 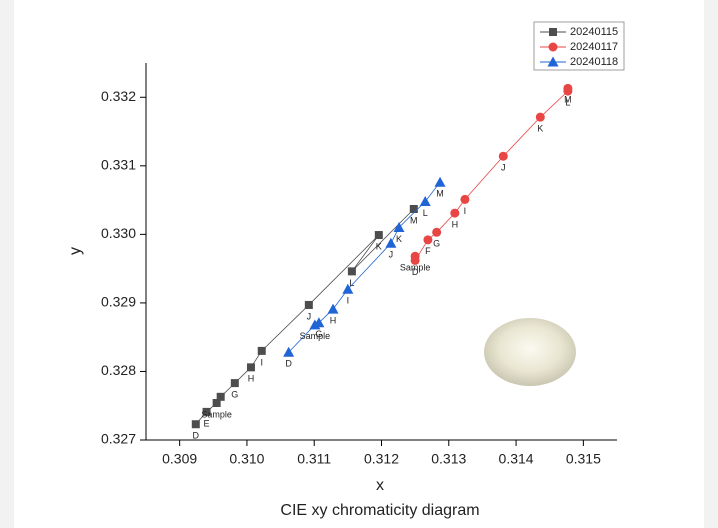 What do you see at coordinates (594, 47) in the screenshot?
I see `legend-label: 20240117` at bounding box center [594, 47].